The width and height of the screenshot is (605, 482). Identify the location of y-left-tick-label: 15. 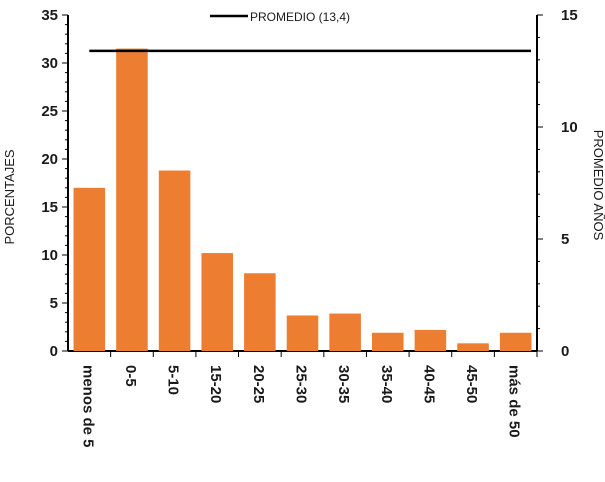
(49, 207).